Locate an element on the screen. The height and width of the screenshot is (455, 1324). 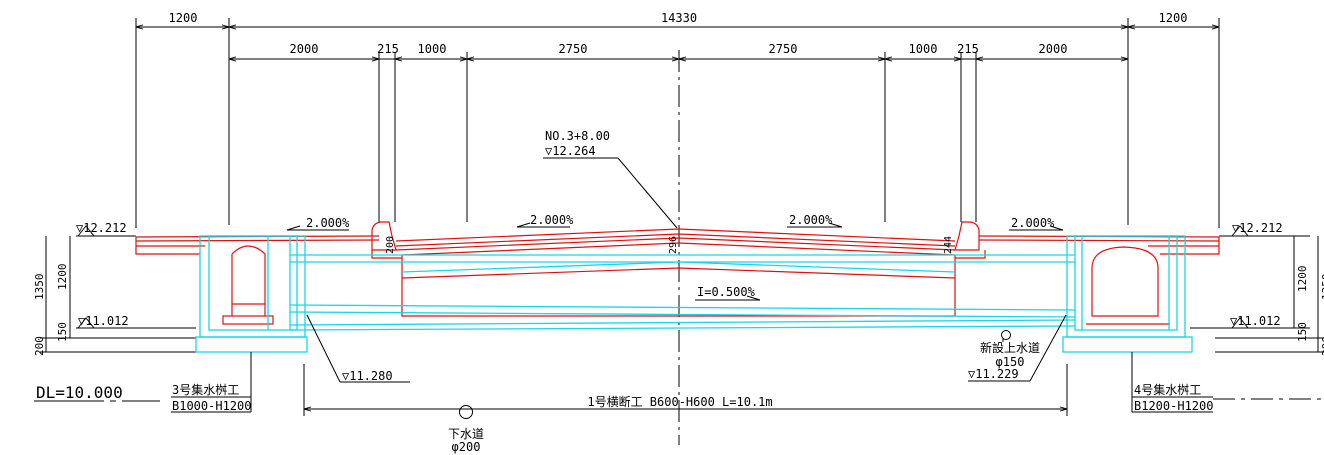
elev-waterline: ▽11.229 is located at coordinates (993, 374).